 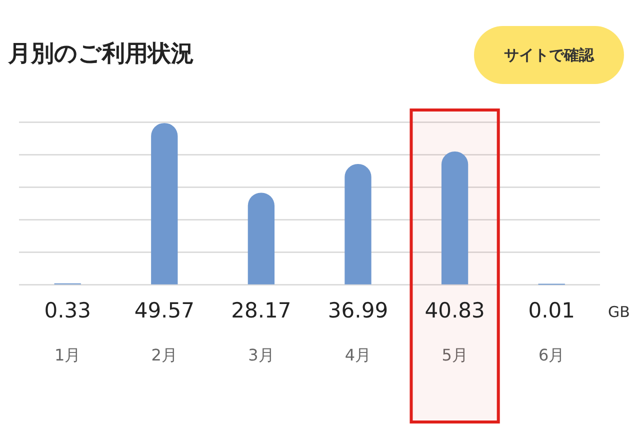 I want to click on x-tick-label: 2月, so click(x=164, y=355).